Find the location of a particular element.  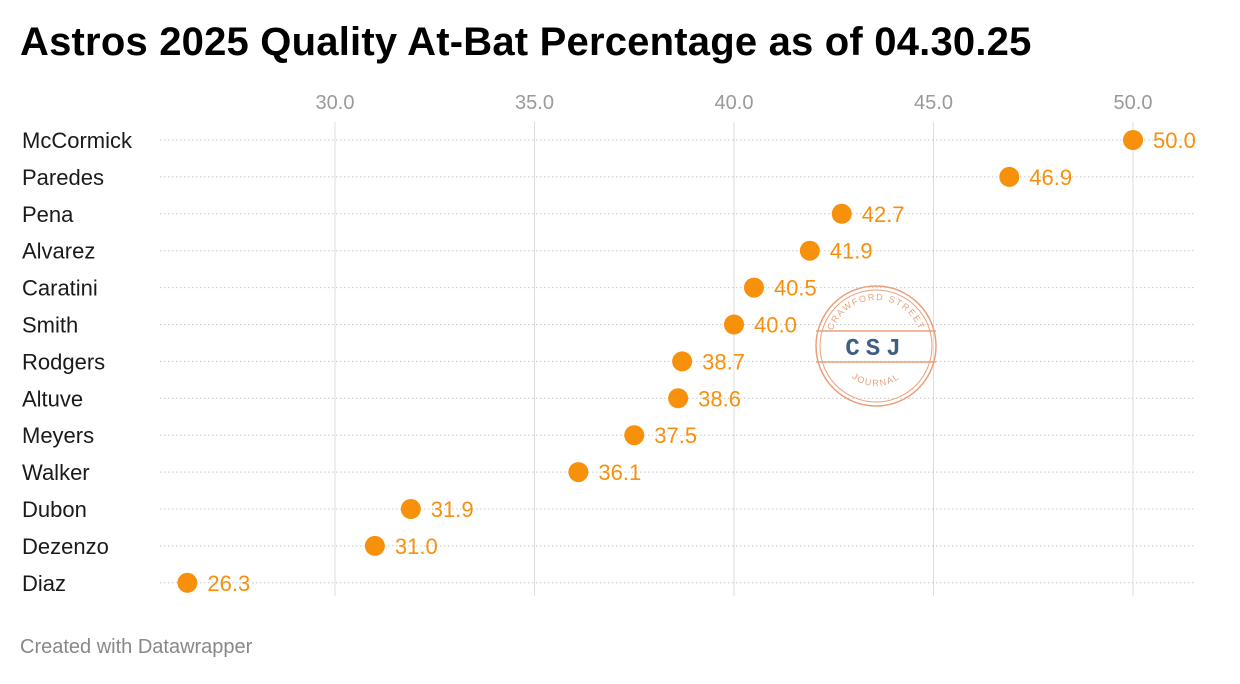

x-tick-label: 30.0 is located at coordinates (335, 103).